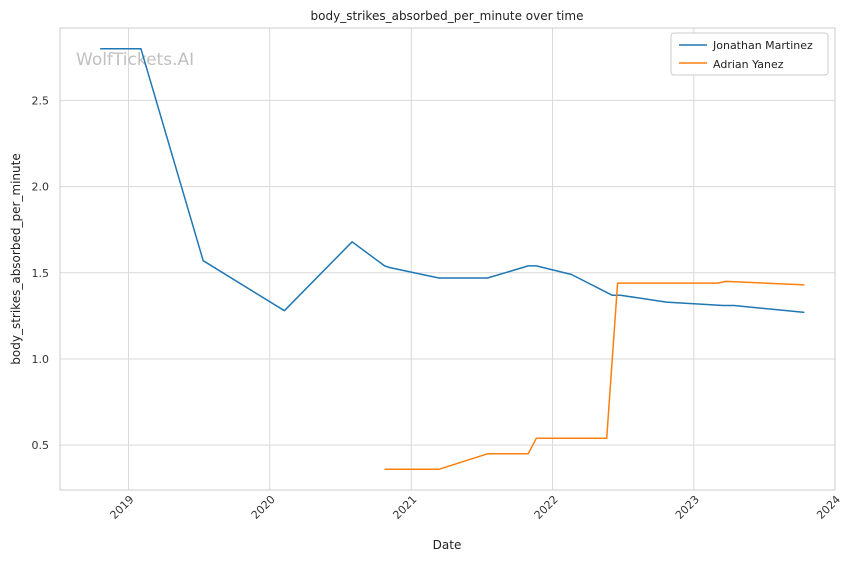  I want to click on legend-label-adrian-yanez: Adrian Yanez, so click(748, 64).